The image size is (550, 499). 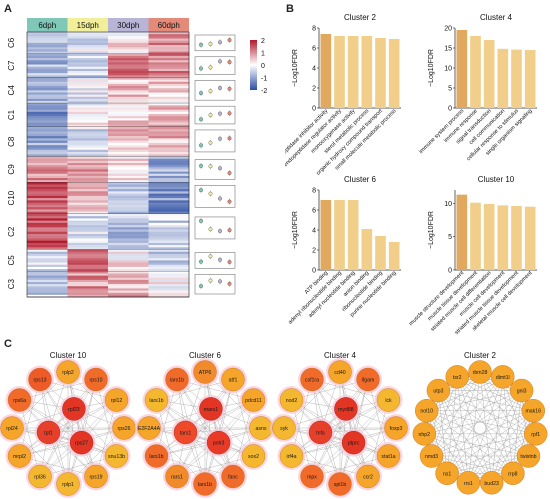 What do you see at coordinates (295, 230) in the screenshot?
I see `bar-chart-ylabel: −Log10FDR` at bounding box center [295, 230].